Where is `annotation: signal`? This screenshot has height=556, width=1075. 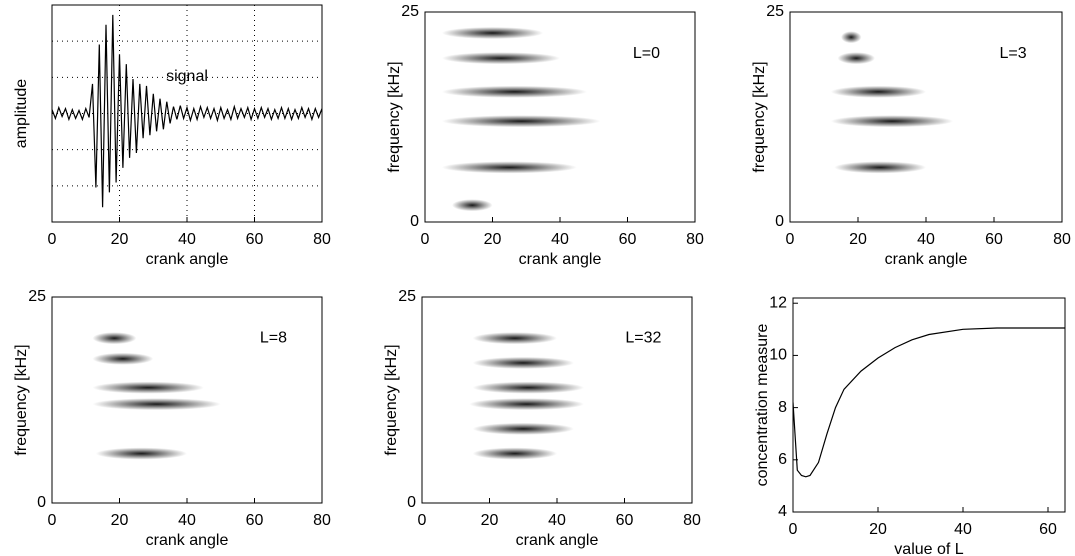 annotation: signal is located at coordinates (187, 76).